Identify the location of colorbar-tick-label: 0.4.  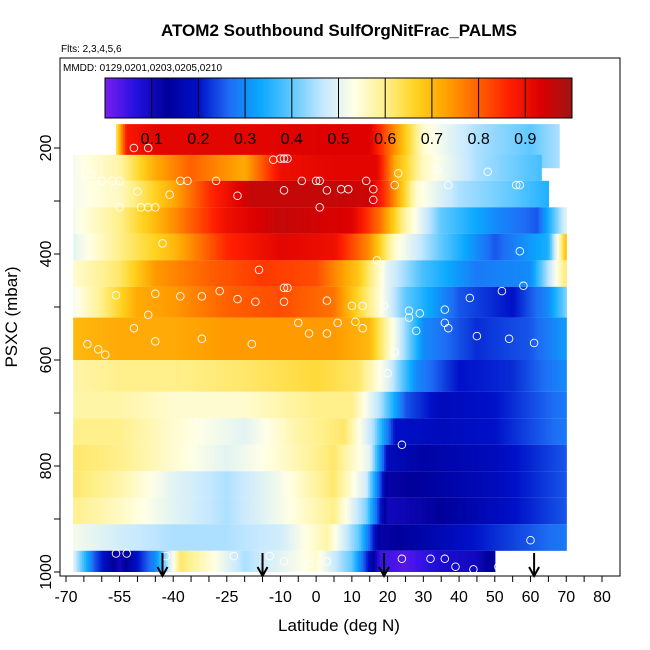
(292, 139).